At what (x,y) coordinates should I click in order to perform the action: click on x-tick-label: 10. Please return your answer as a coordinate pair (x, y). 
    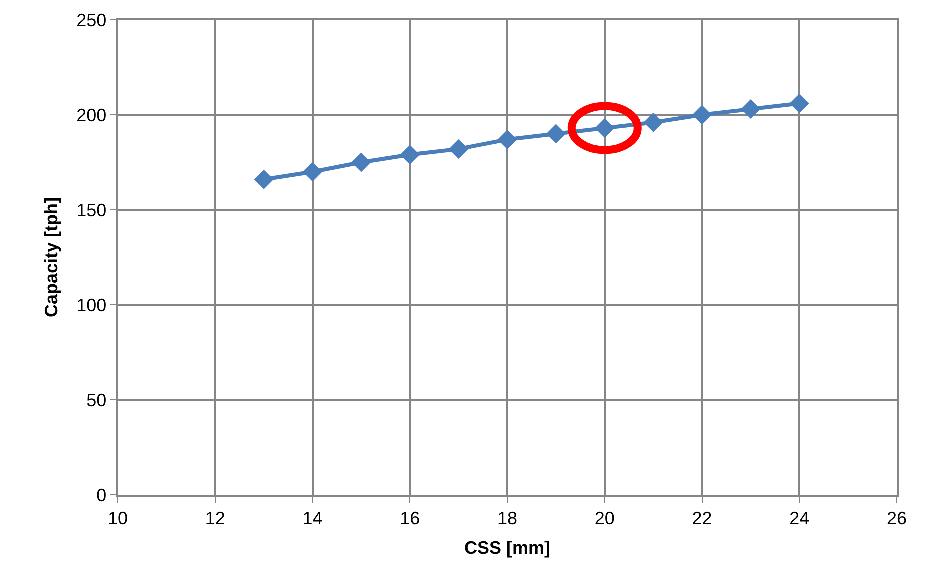
    Looking at the image, I should click on (118, 518).